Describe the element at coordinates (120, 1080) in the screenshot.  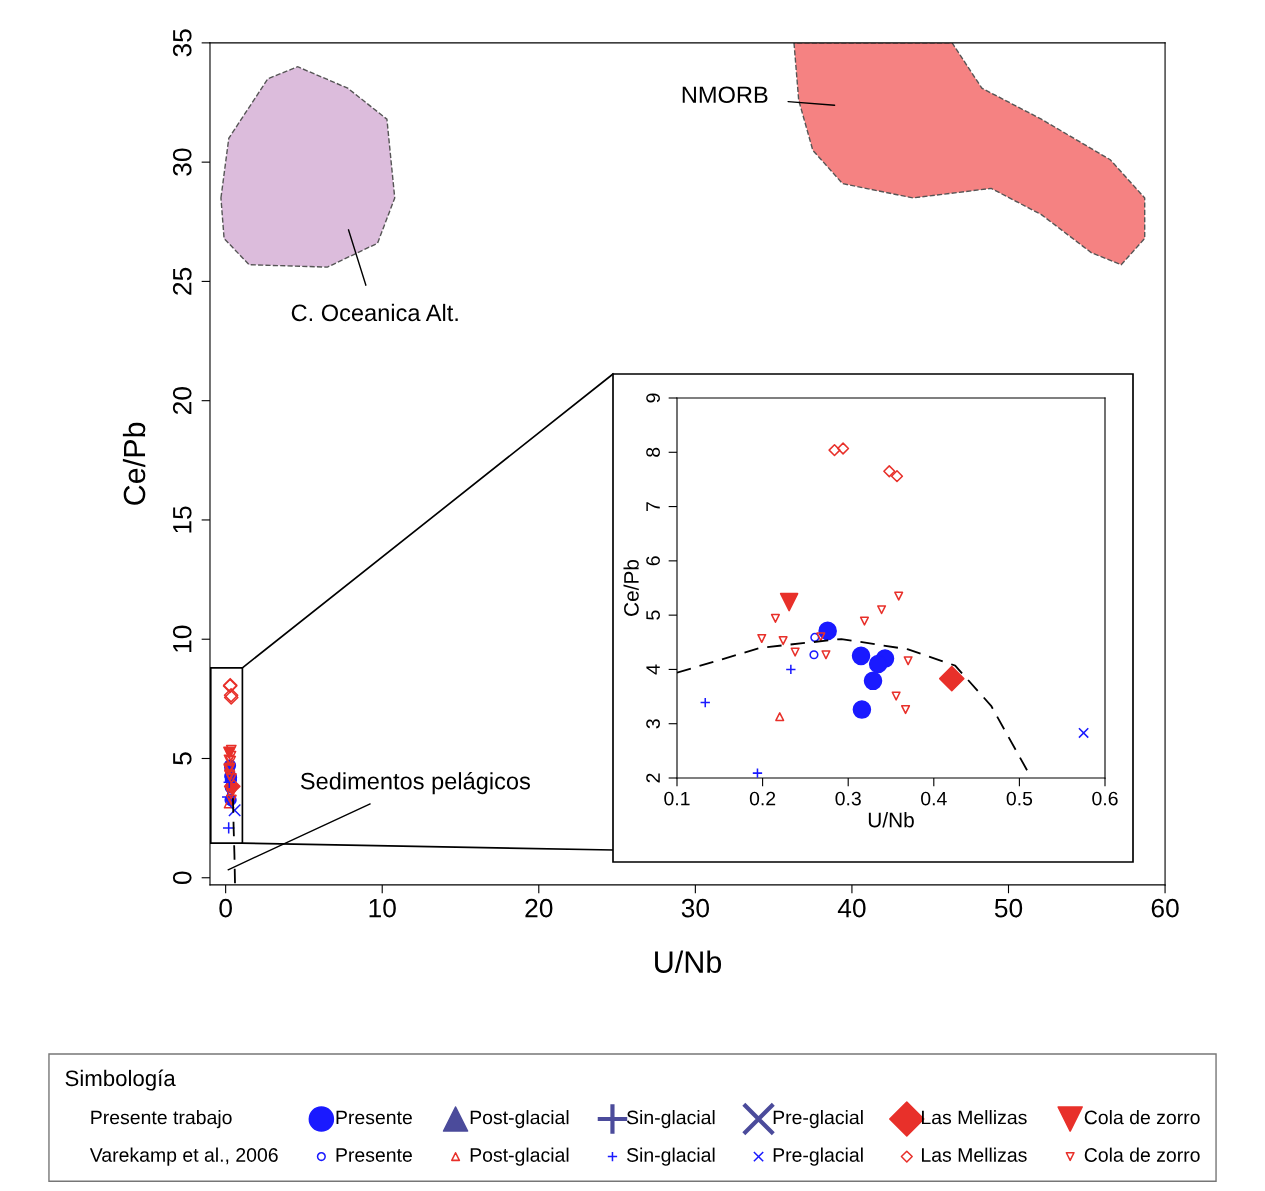
I see `legend-title: Simbología` at that location.